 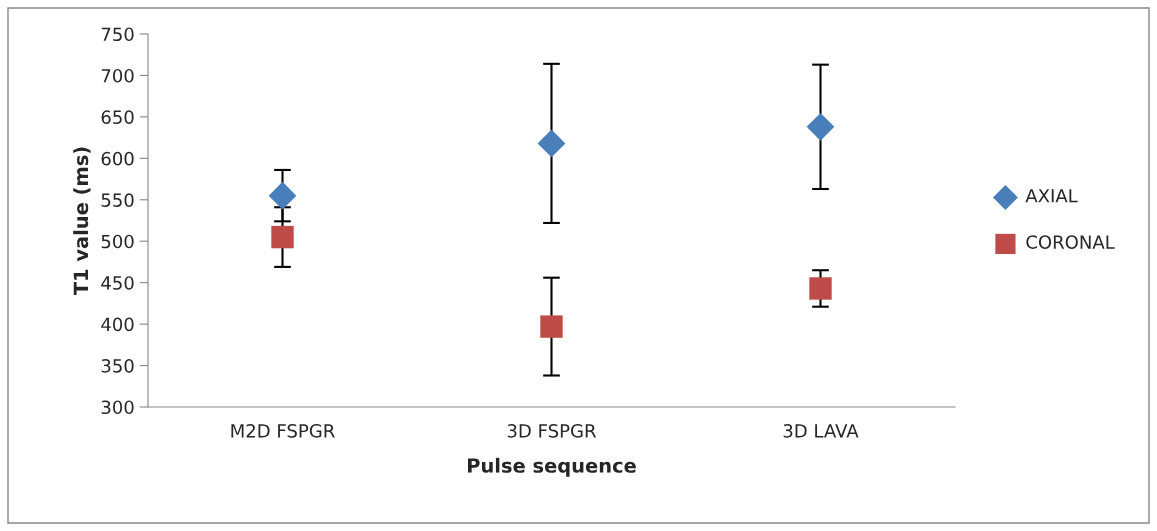 What do you see at coordinates (117, 366) in the screenshot?
I see `y-tick-label: 350` at bounding box center [117, 366].